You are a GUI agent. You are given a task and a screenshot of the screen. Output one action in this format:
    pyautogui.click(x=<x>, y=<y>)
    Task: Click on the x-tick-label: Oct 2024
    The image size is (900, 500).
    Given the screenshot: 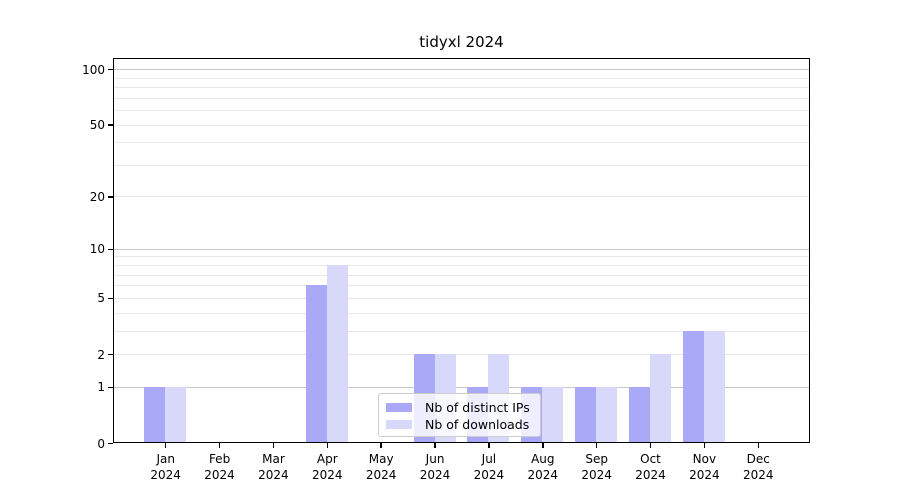 What is the action you would take?
    pyautogui.click(x=650, y=467)
    